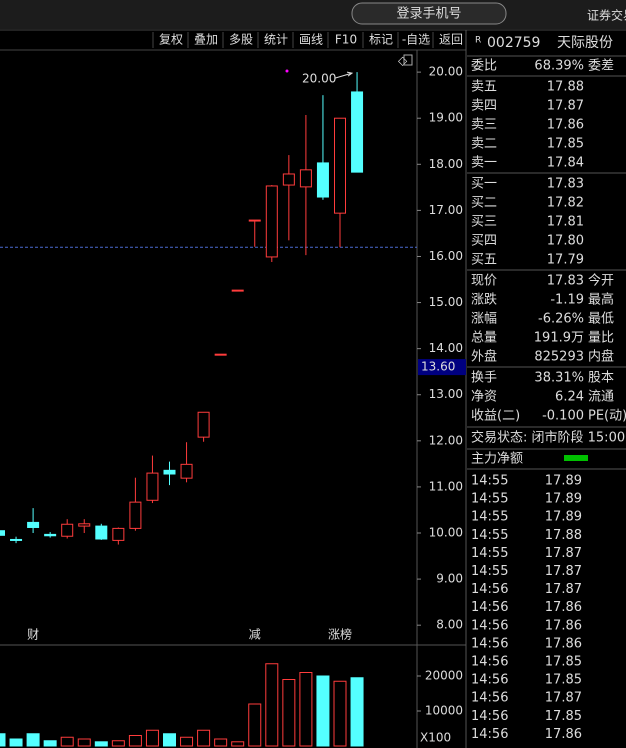 The height and width of the screenshot is (748, 626). What do you see at coordinates (484, 357) in the screenshot?
I see `field-label: 外盘` at bounding box center [484, 357].